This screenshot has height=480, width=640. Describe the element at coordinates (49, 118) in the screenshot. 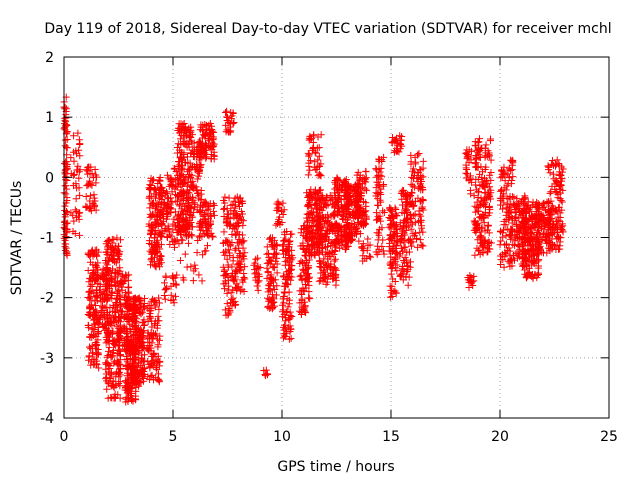

I see `y-tick-label: 1` at that location.